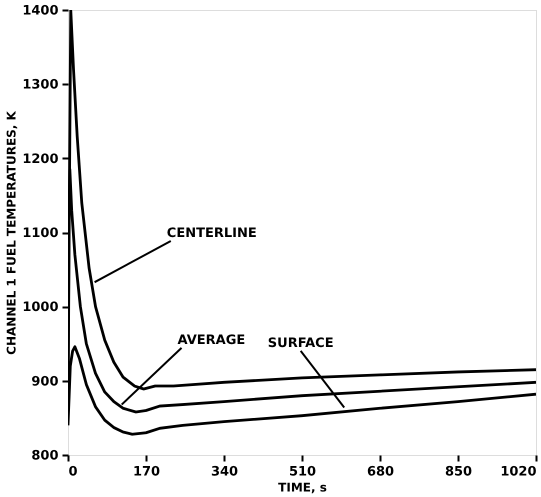  I want to click on y-tick-label: 1300, so click(40, 85).